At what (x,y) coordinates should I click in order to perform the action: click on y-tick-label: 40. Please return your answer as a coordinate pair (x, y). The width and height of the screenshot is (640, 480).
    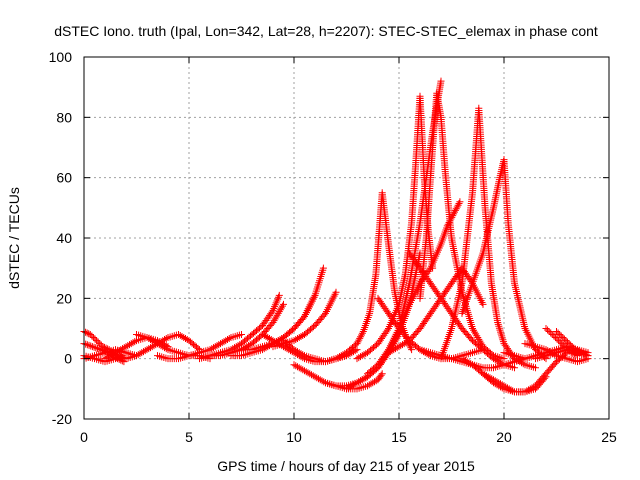
    Looking at the image, I should click on (64, 238).